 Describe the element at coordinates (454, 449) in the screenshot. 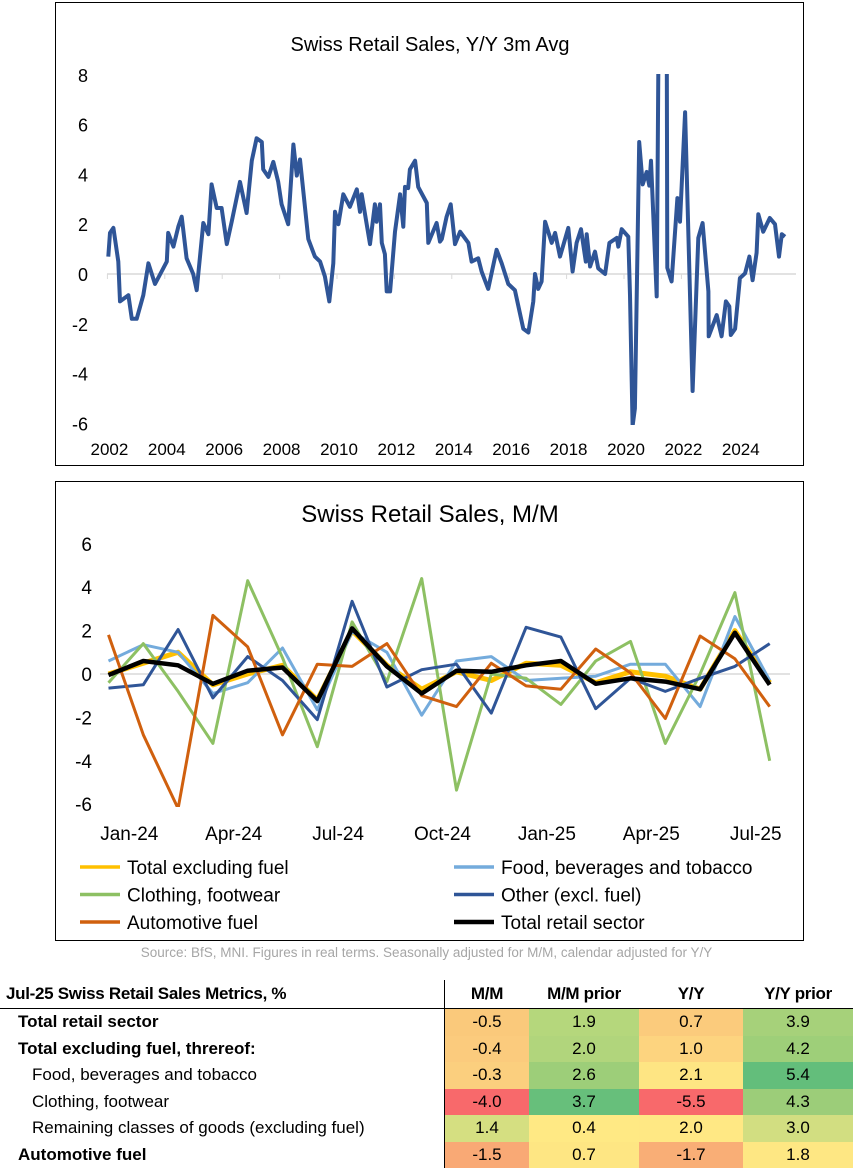

I see `x-tick-label: 2014` at that location.